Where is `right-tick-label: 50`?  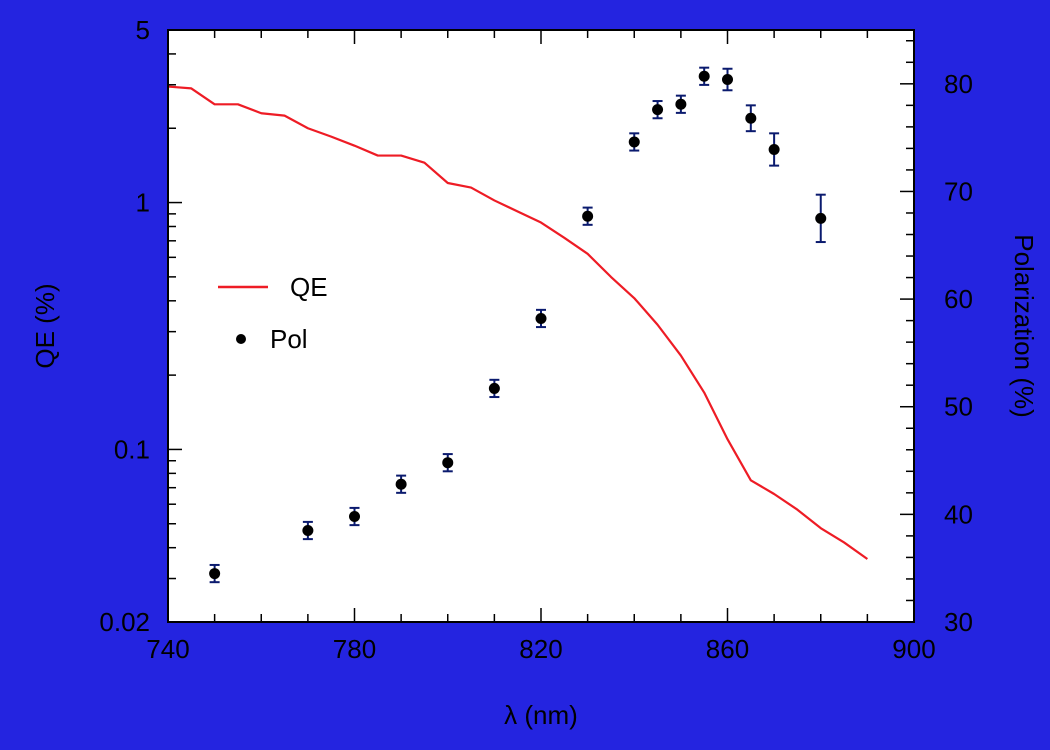 right-tick-label: 50 is located at coordinates (958, 407).